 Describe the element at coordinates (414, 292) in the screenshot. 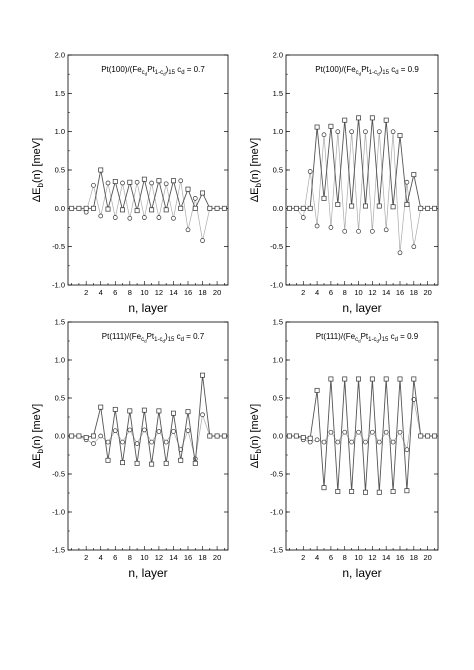

I see `x-tick-label: 18` at that location.